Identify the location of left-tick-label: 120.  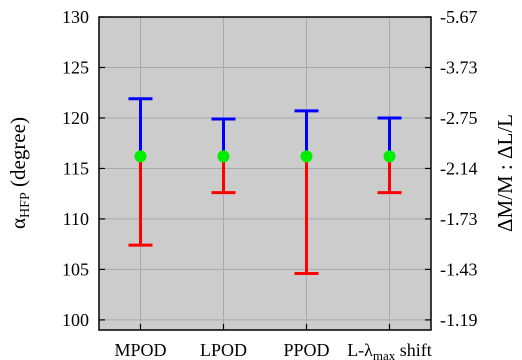
(75, 118).